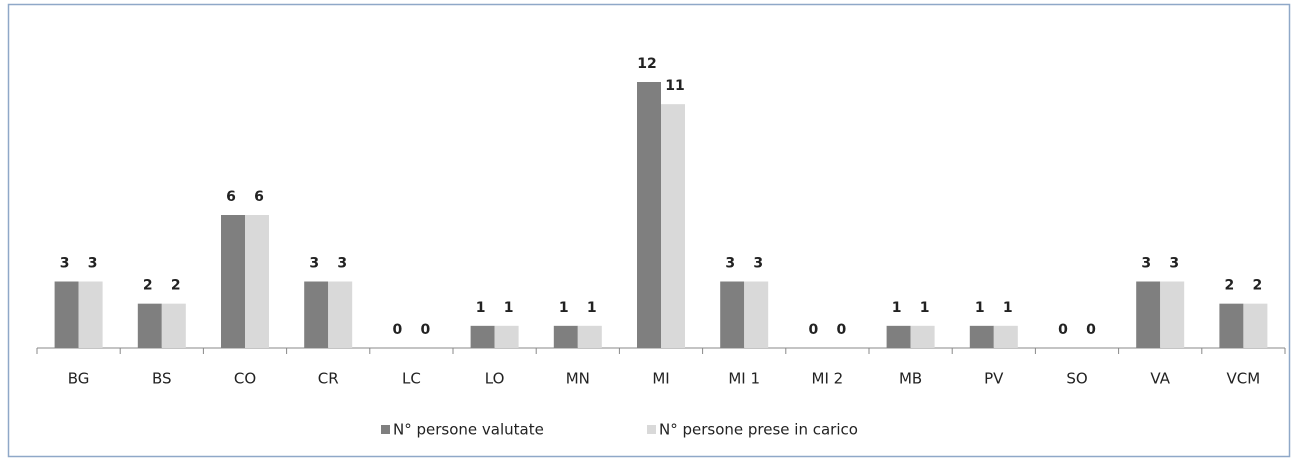 Image resolution: width=1298 pixels, height=466 pixels. I want to click on data-label: 12, so click(646, 64).